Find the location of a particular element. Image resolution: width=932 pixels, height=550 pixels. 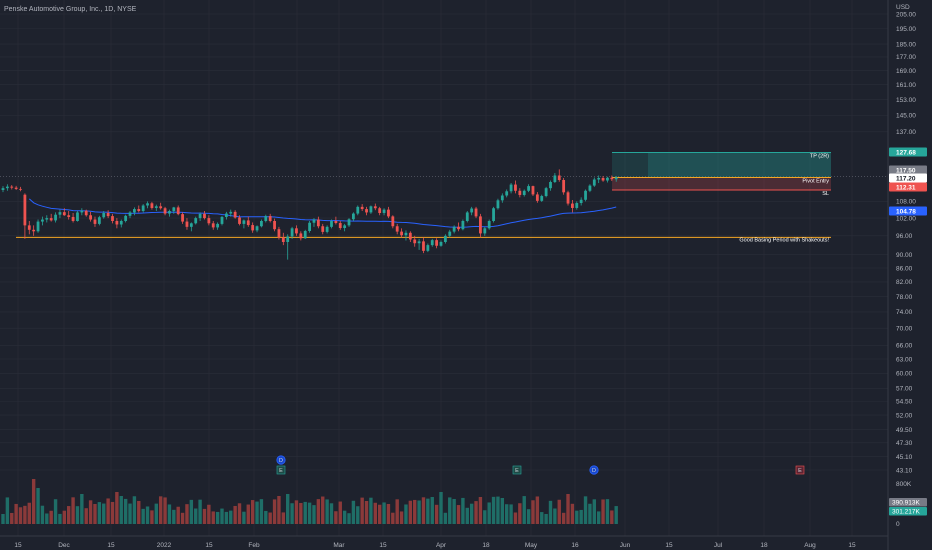

long-position-tool: TP (2R) Pivot Entry SL is located at coordinates (721, 174).